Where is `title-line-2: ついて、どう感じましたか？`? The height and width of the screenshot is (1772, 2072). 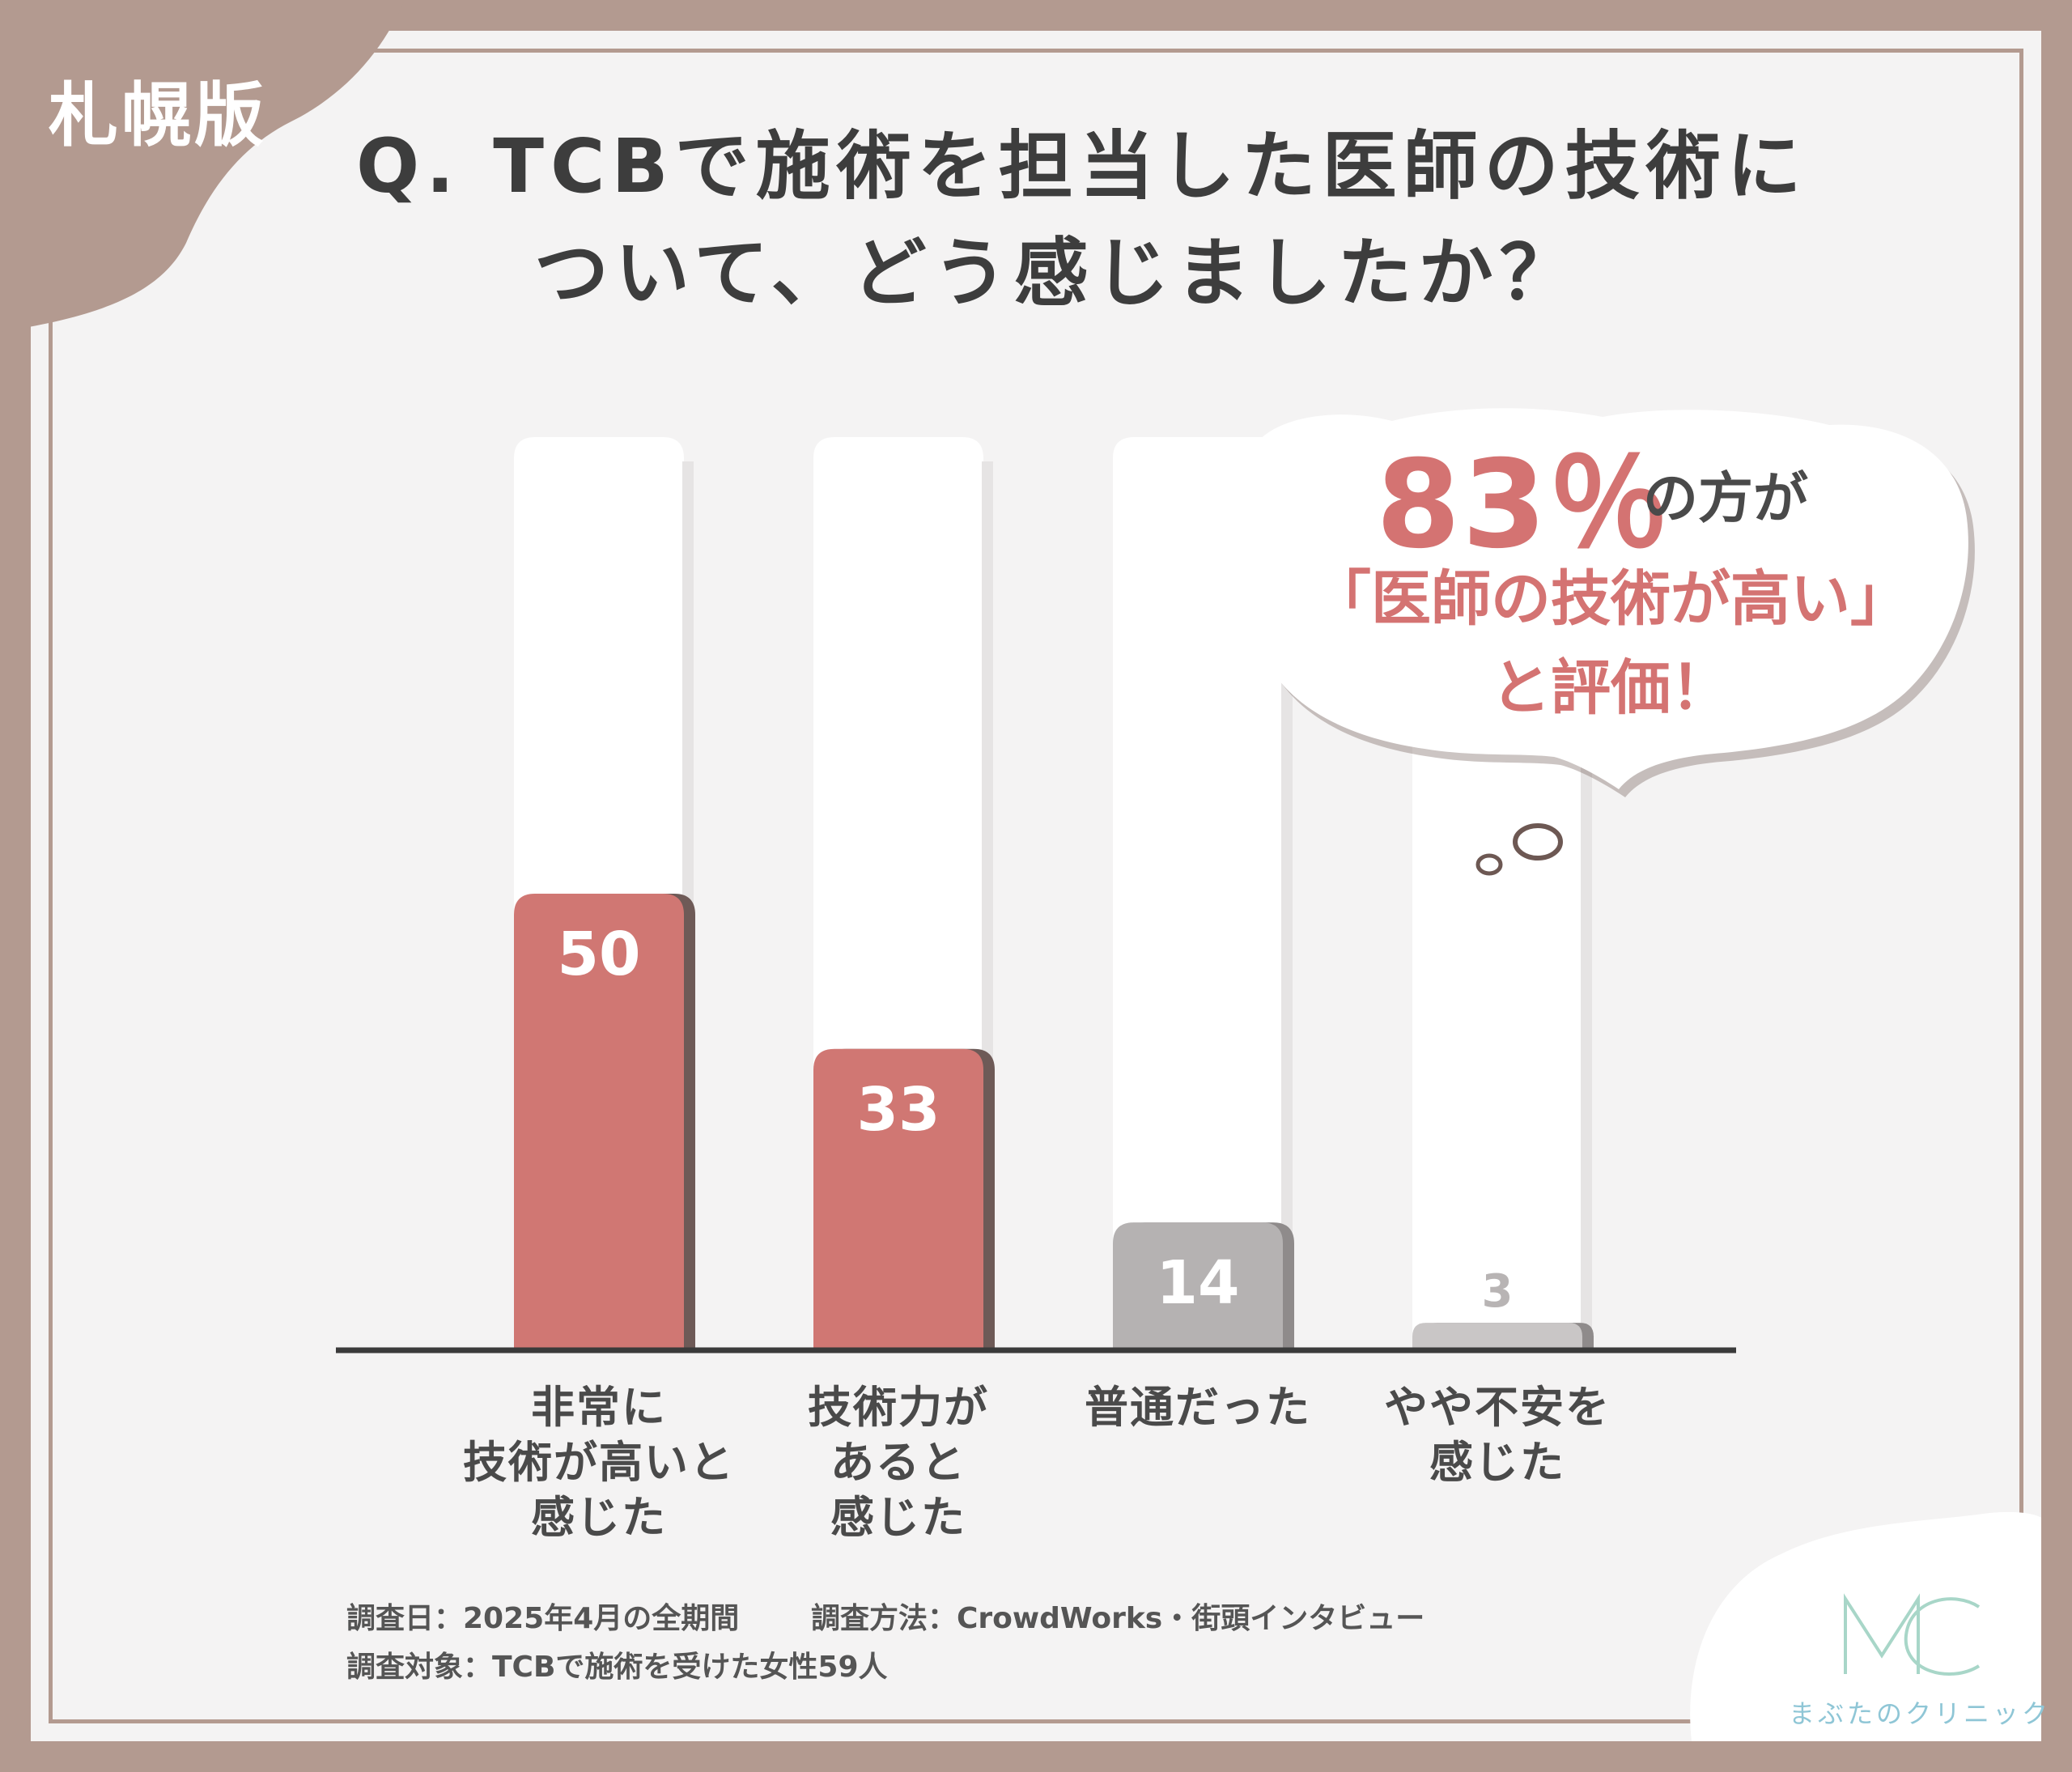 title-line-2: ついて、どう感じましたか？ is located at coordinates (1057, 273).